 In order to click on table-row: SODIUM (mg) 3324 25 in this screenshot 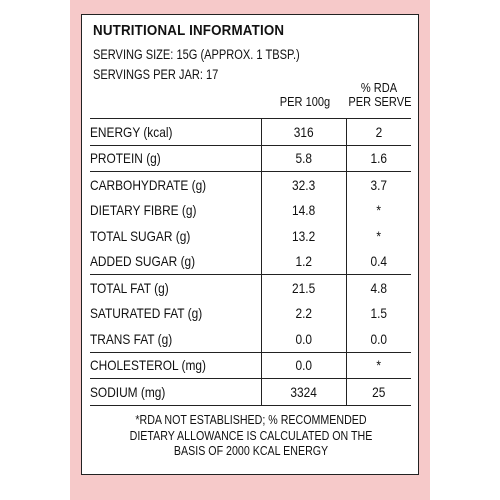, I will do `click(250, 392)`.